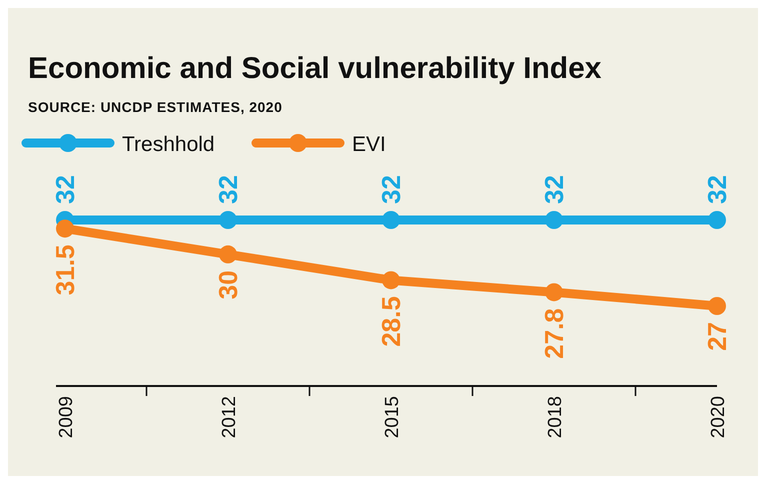 The image size is (762, 478). Describe the element at coordinates (717, 336) in the screenshot. I see `data-label: 27` at that location.